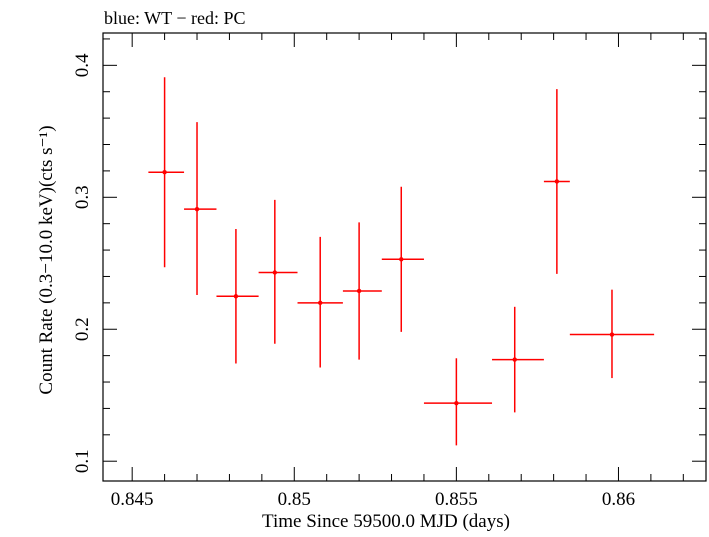 This screenshot has width=709, height=537. Describe the element at coordinates (618, 499) in the screenshot. I see `x-tick-label: 0.86` at that location.